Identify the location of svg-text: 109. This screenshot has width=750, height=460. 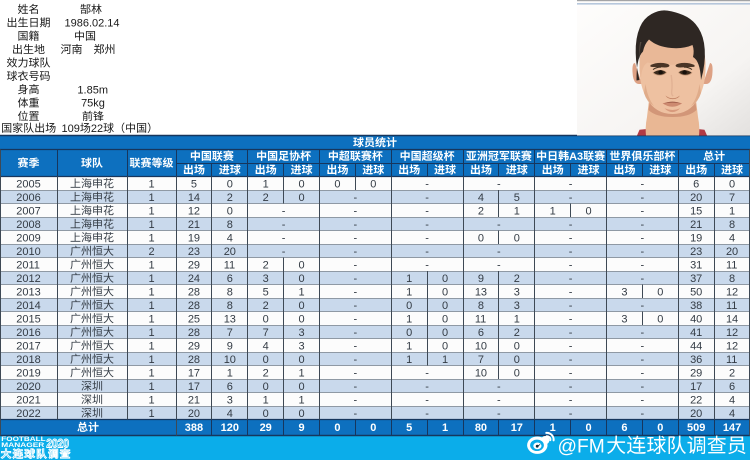
(71, 129).